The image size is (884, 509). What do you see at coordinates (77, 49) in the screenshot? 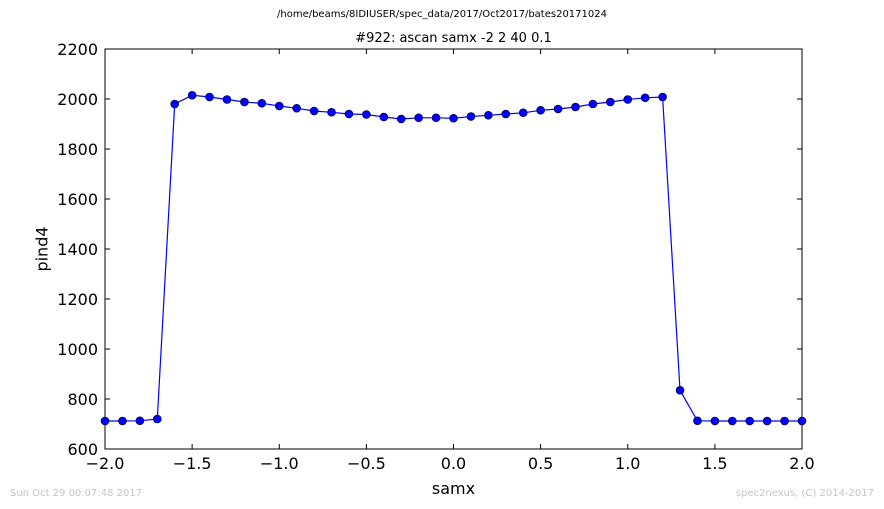
I see `y-tick-label: 2200` at bounding box center [77, 49].